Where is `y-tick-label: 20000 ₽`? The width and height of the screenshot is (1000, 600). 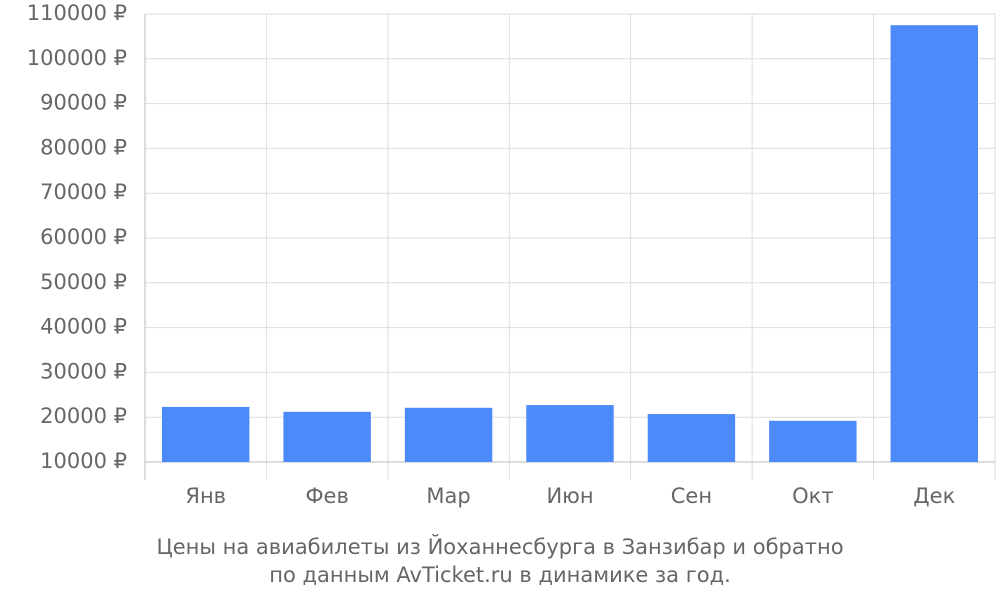
y-tick-label: 20000 ₽ is located at coordinates (83, 416).